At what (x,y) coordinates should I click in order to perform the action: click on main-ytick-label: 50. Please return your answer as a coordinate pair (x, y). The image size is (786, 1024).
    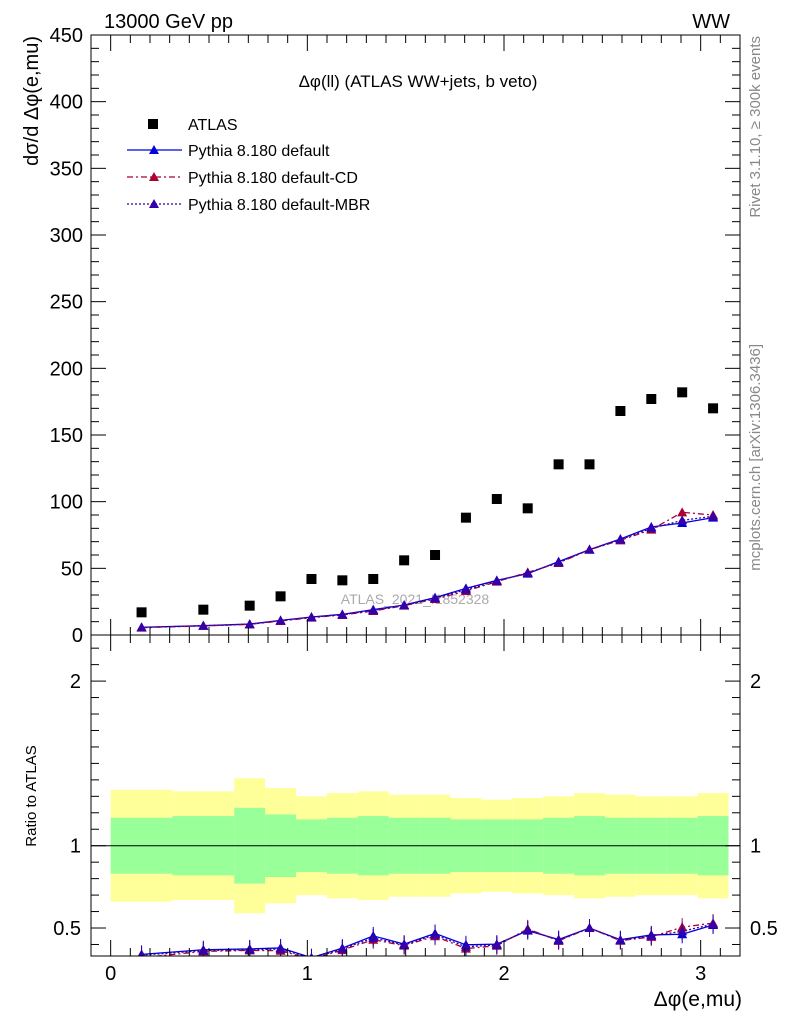
    Looking at the image, I should click on (72, 569).